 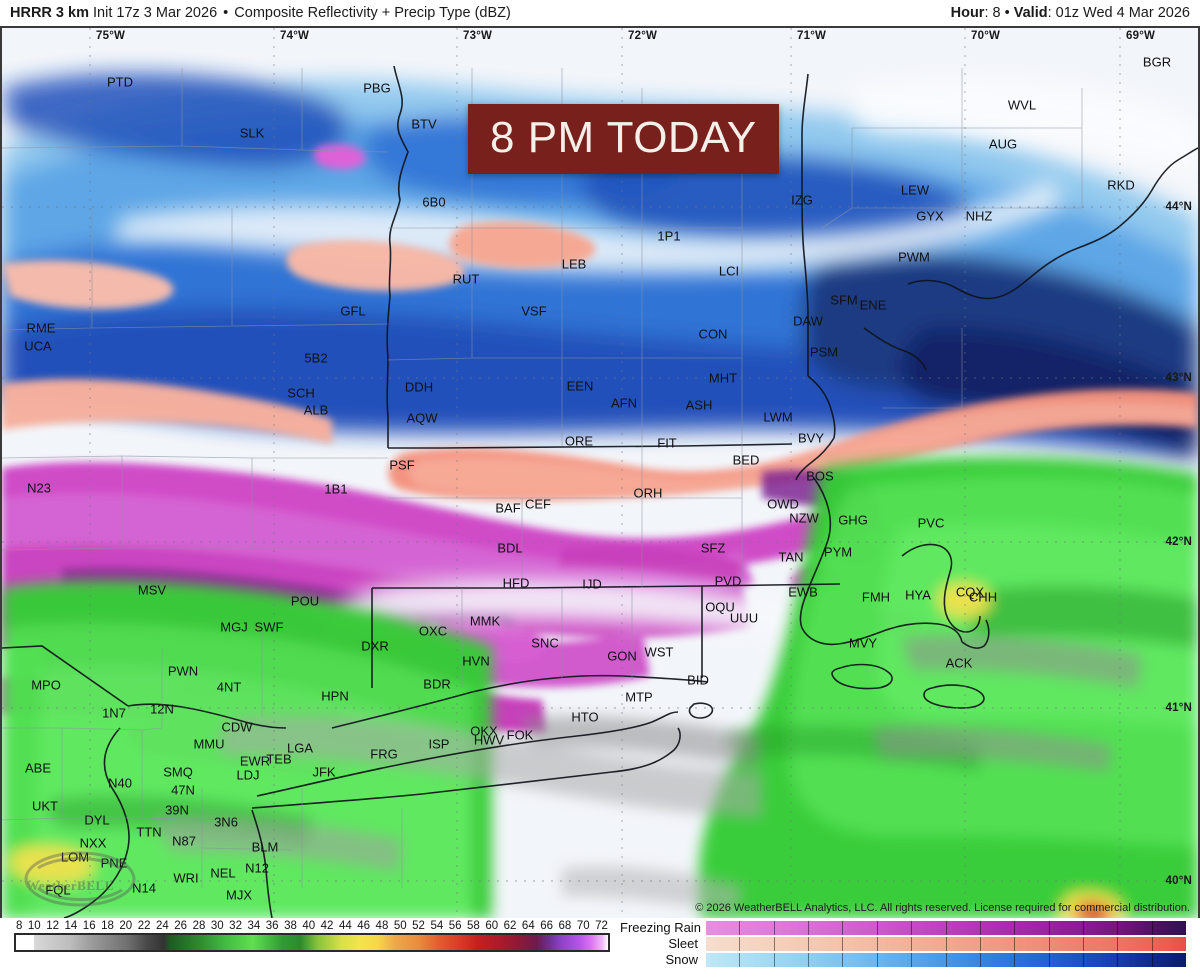 What do you see at coordinates (181, 926) in the screenshot?
I see `reflectivity-tick: 26` at bounding box center [181, 926].